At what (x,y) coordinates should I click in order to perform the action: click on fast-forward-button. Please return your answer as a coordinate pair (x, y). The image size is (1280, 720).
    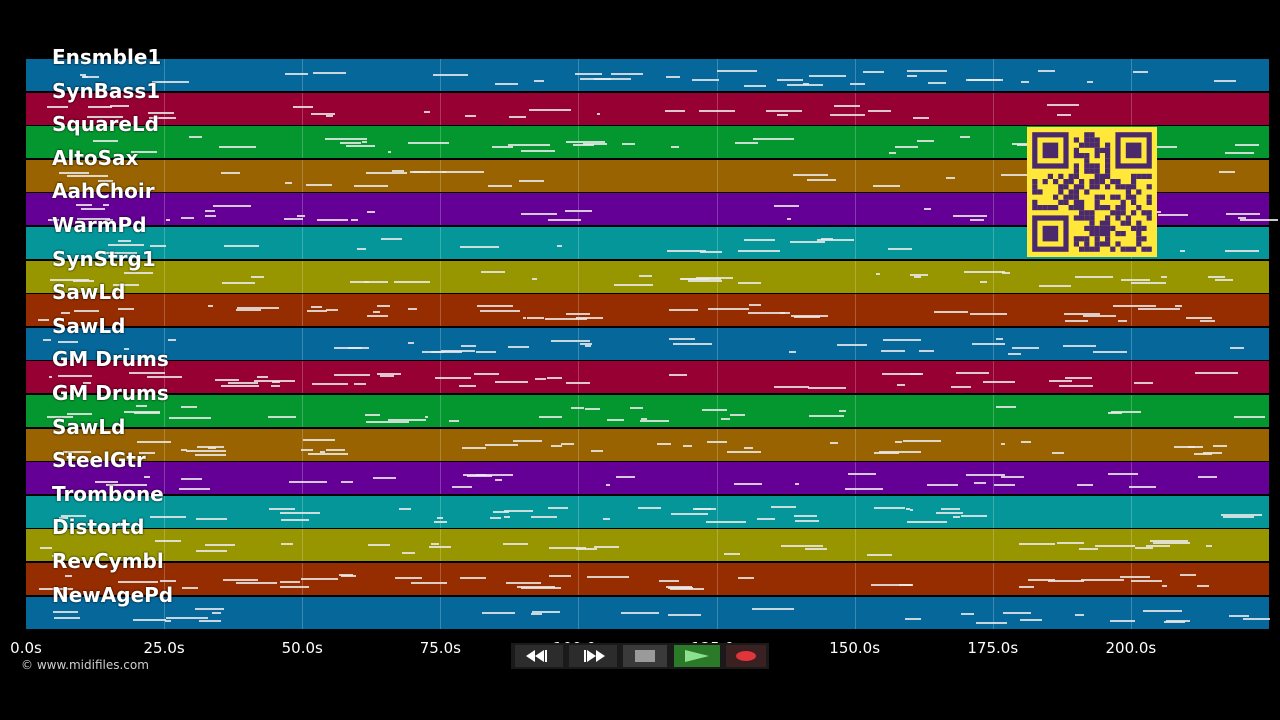
    Looking at the image, I should click on (593, 656).